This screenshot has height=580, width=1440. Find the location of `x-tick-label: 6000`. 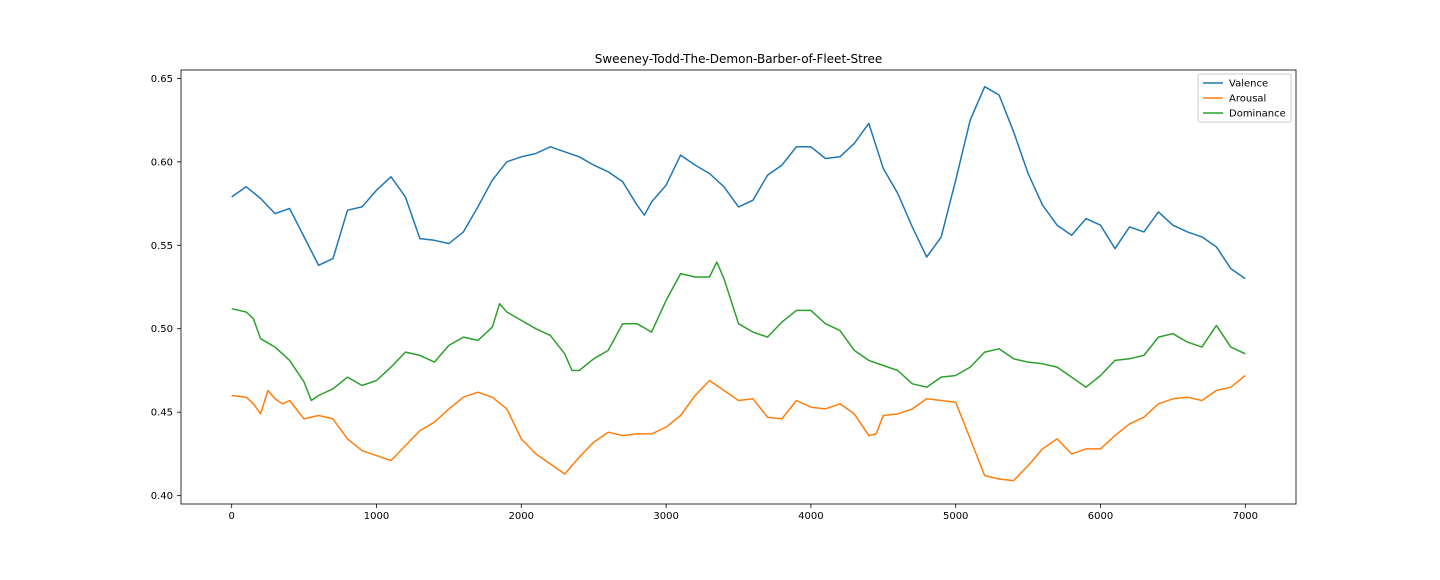

x-tick-label: 6000 is located at coordinates (1100, 516).